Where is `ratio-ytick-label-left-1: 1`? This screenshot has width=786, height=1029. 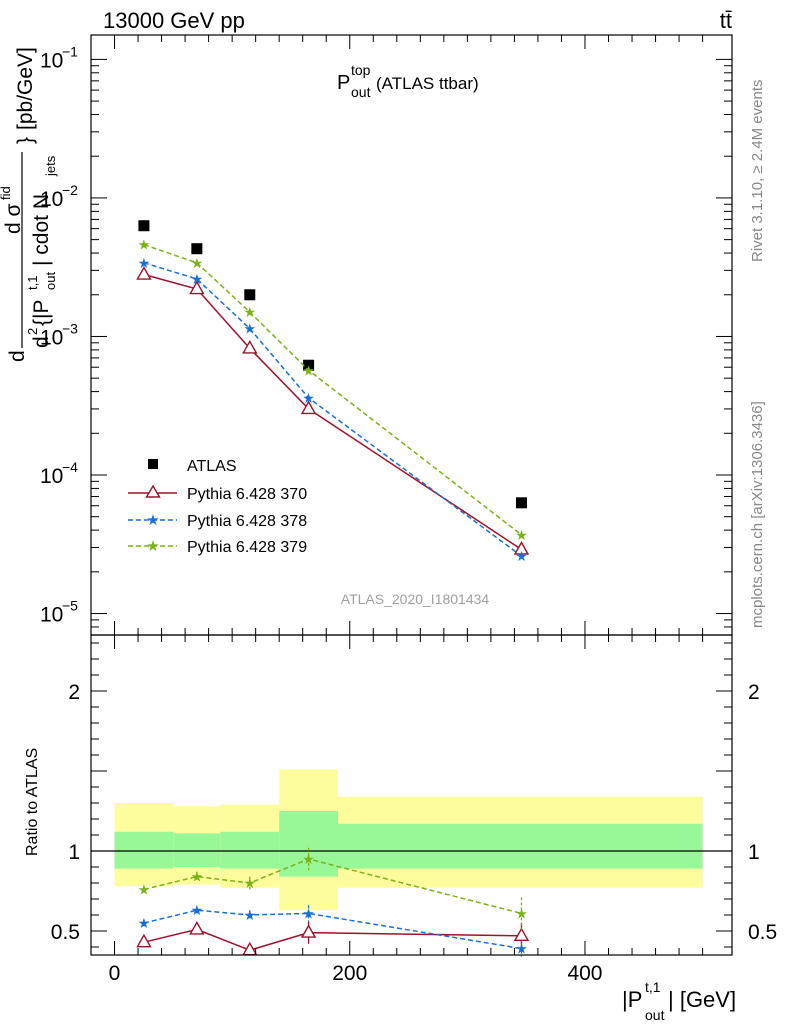 ratio-ytick-label-left-1: 1 is located at coordinates (74, 852).